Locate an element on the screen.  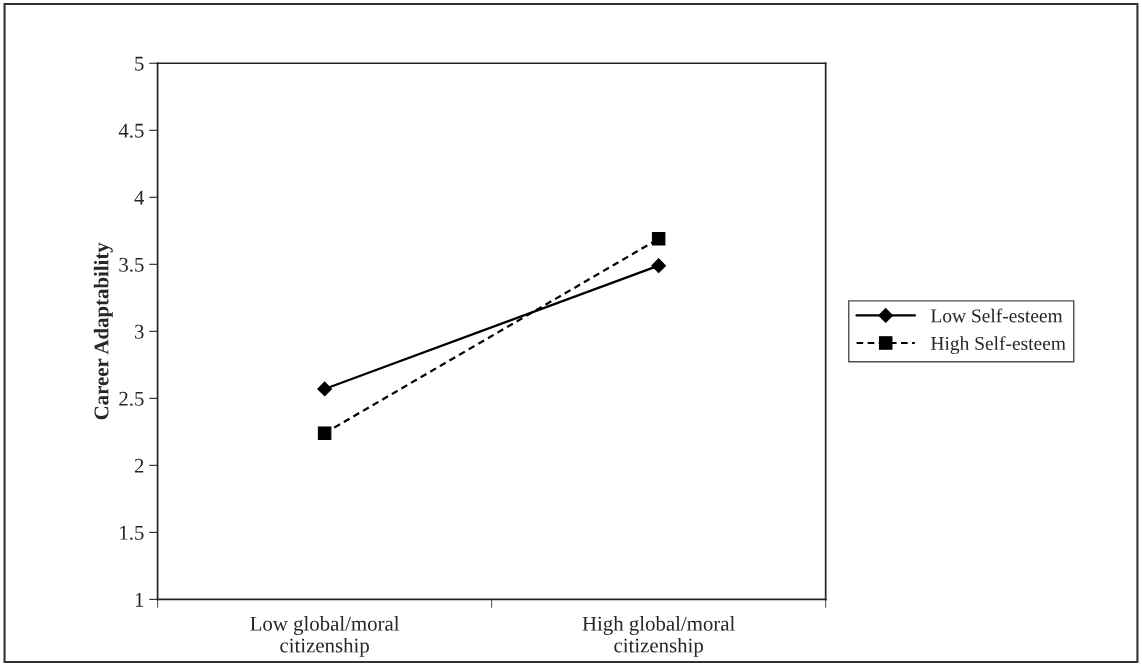
y-tick-label: 3 is located at coordinates (139, 331).